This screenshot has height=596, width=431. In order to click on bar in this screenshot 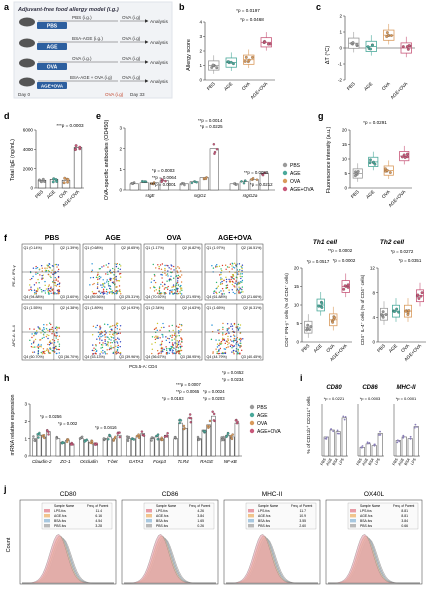, I will do `click(204, 443)`.